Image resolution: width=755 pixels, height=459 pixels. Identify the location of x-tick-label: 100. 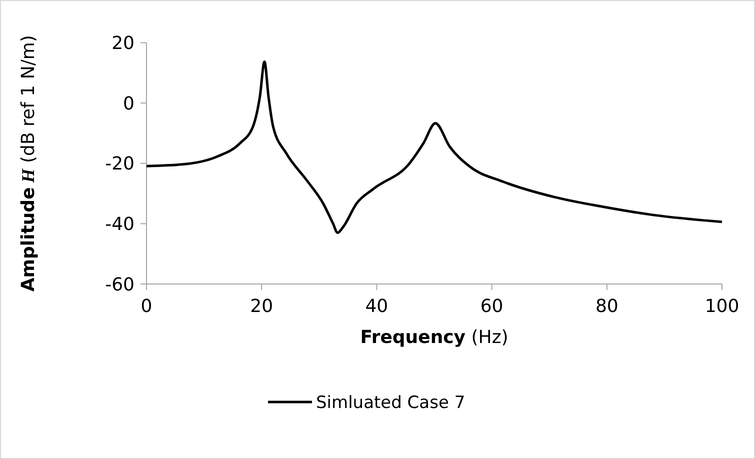
(722, 306).